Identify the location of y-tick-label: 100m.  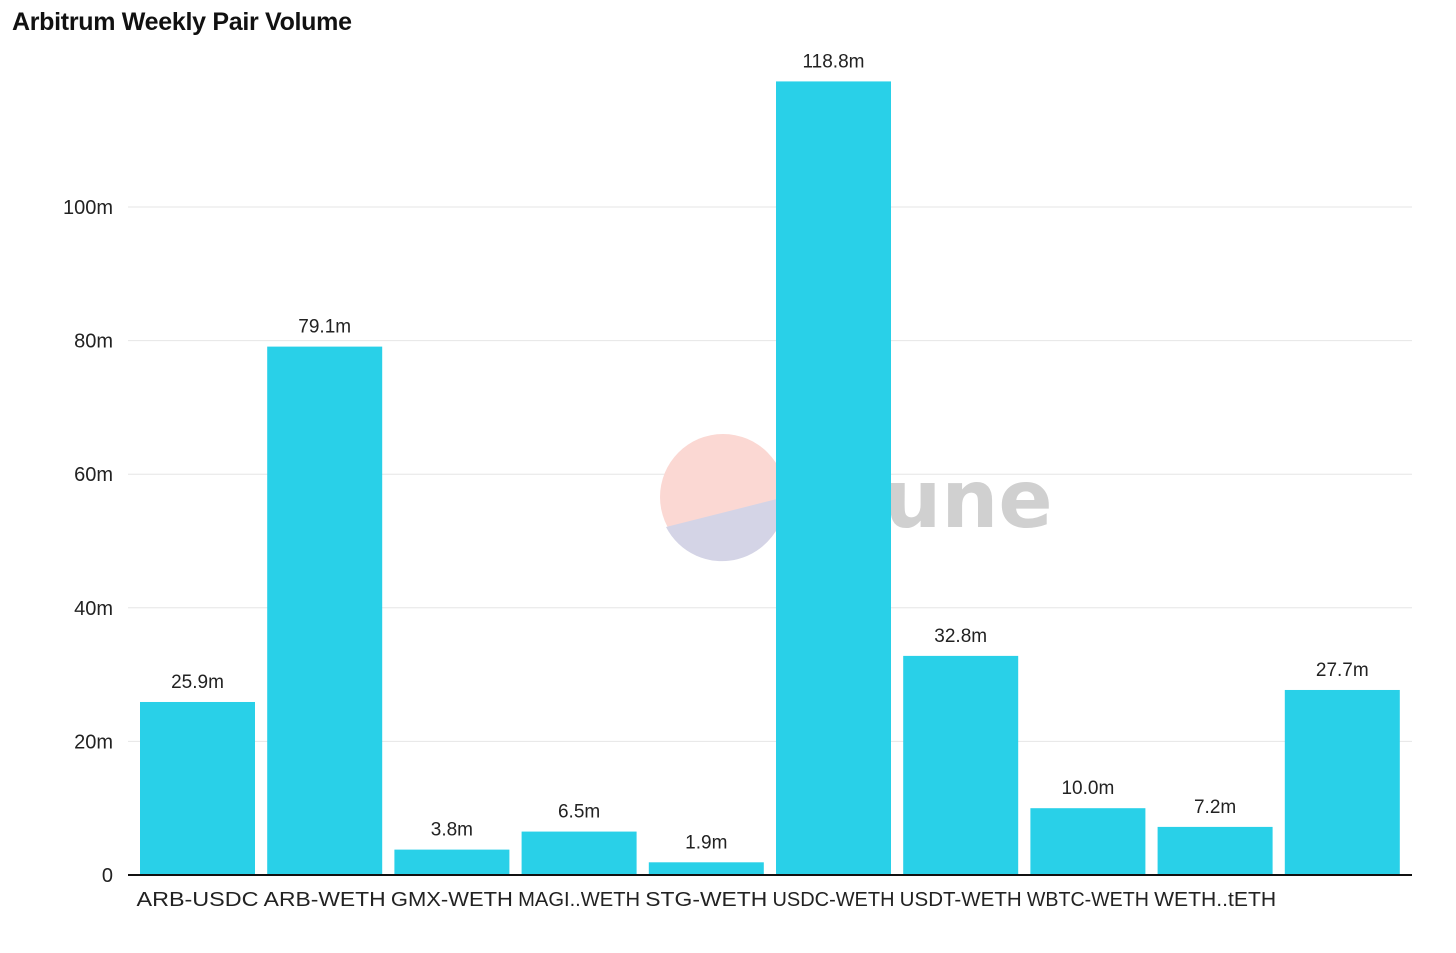
(88, 208).